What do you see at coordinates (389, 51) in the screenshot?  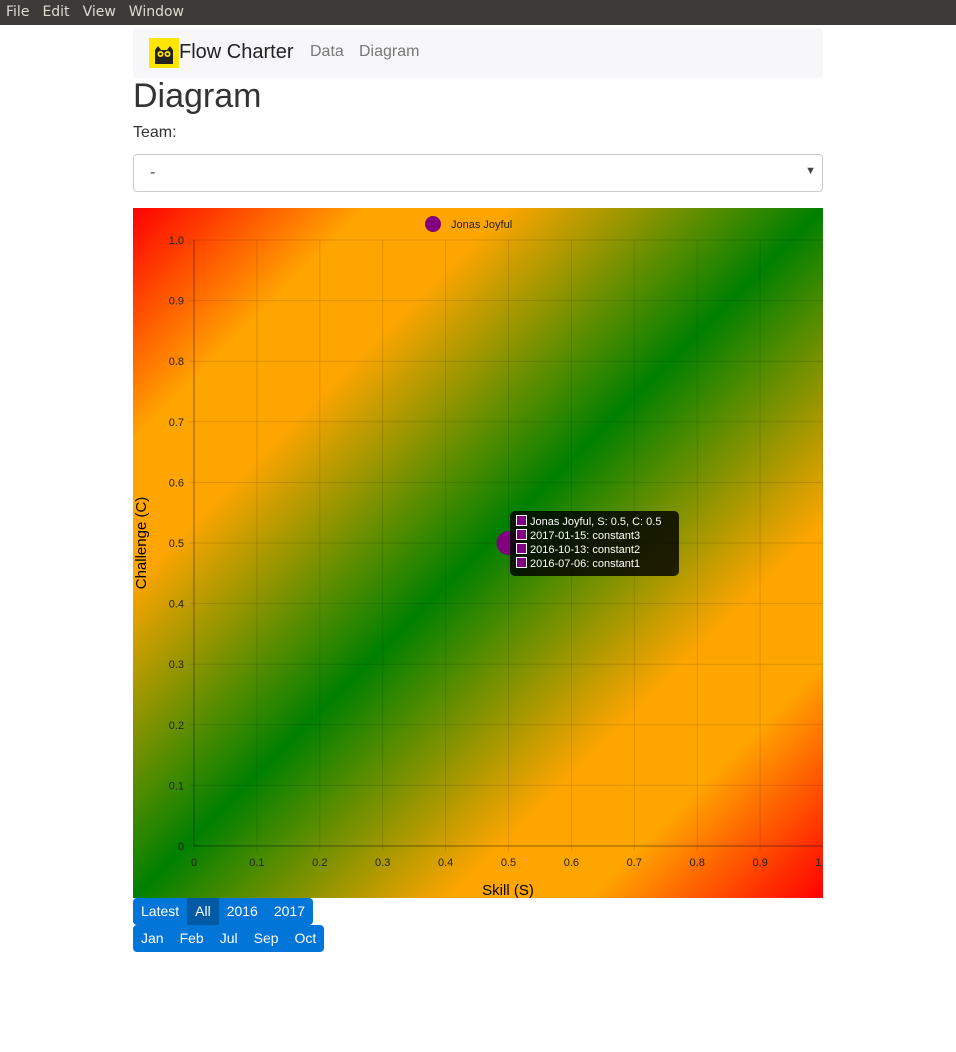 I see `nav-link-diagram: Diagram` at bounding box center [389, 51].